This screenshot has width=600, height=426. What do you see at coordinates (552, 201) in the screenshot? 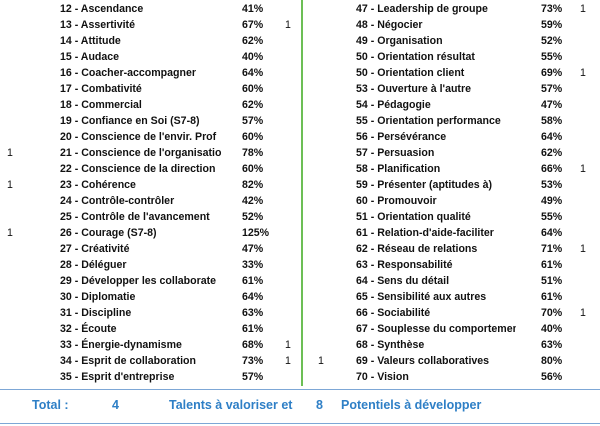
I see `competency-percent: 49%` at bounding box center [552, 201].